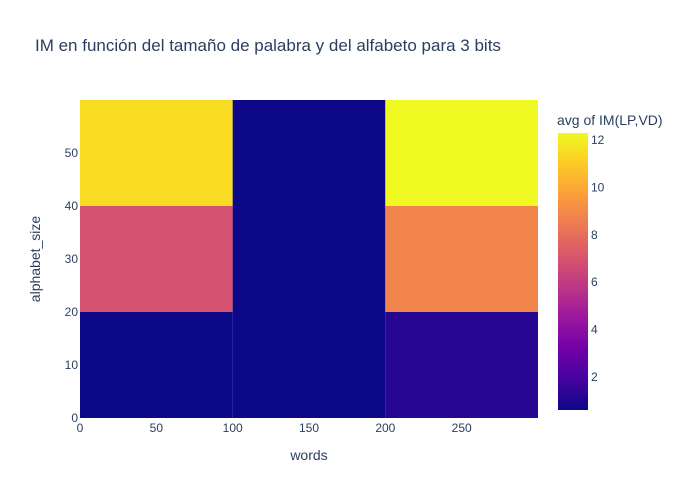 This screenshot has height=500, width=700. Describe the element at coordinates (308, 455) in the screenshot. I see `x-axis-title: words` at that location.